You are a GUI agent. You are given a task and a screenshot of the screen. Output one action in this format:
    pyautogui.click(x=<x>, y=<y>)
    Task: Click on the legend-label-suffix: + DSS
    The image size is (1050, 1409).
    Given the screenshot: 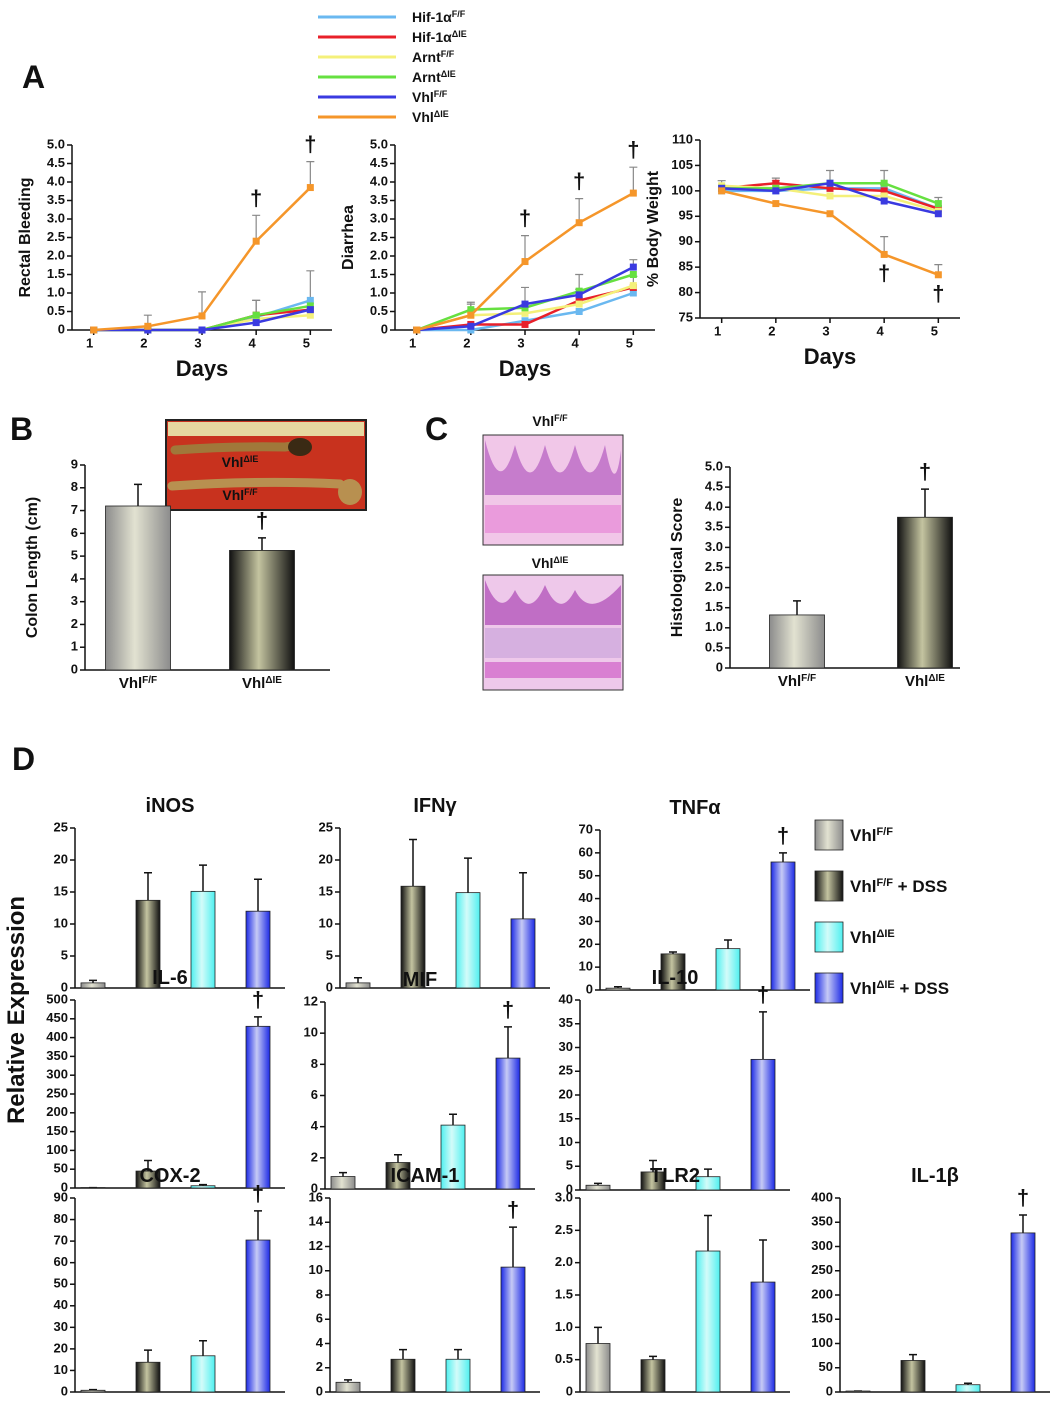 What is the action you would take?
    pyautogui.click(x=920, y=886)
    